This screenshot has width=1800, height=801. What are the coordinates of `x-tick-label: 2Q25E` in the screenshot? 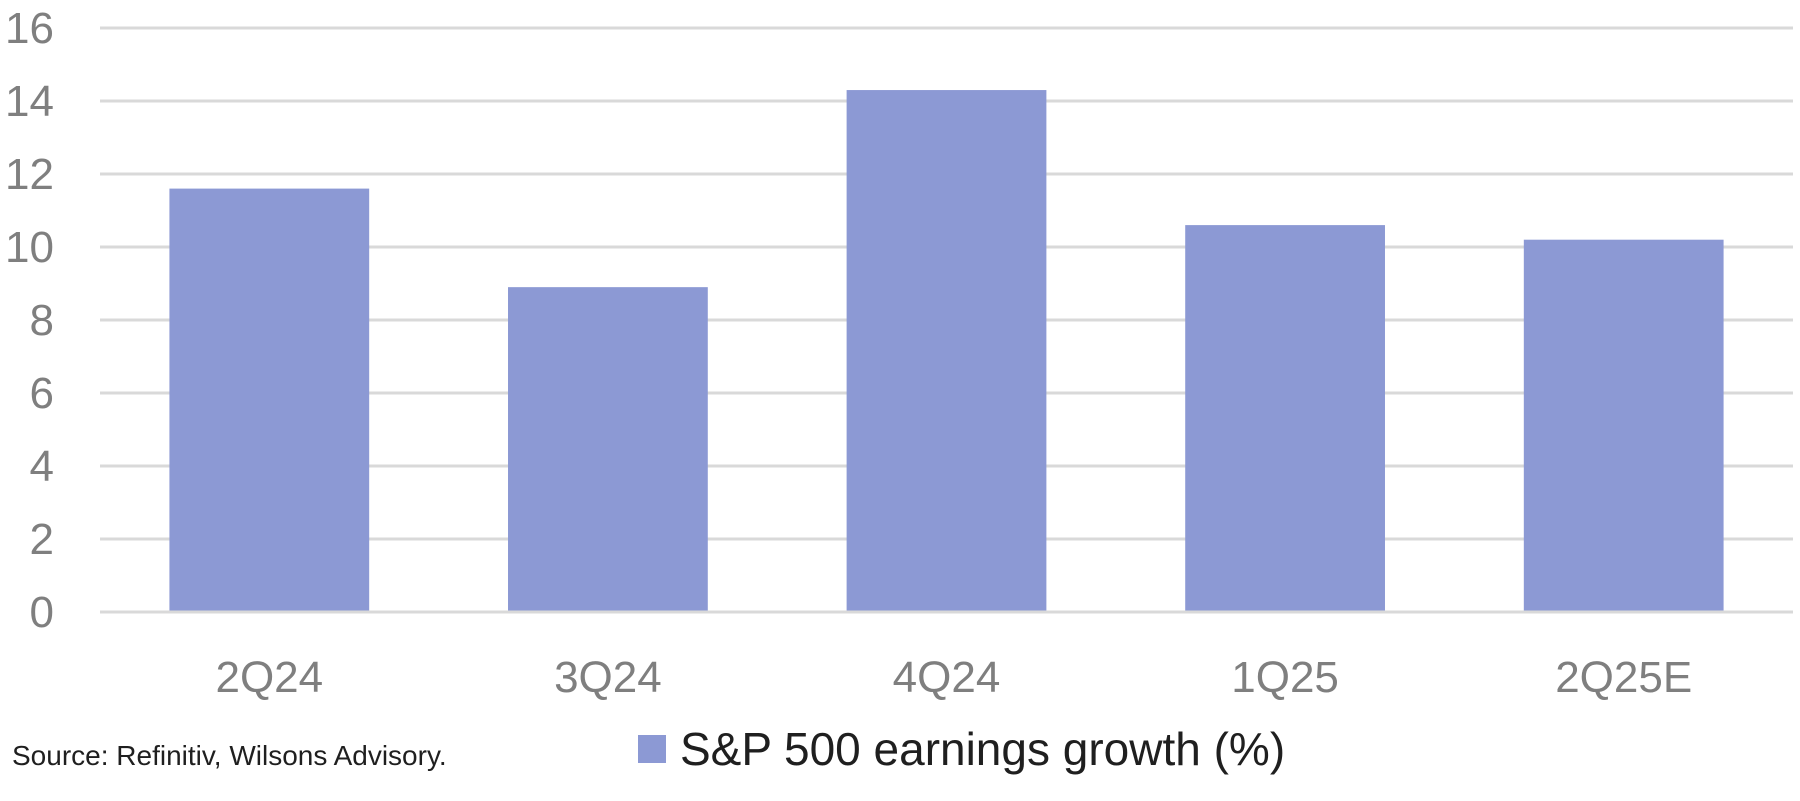 It's located at (1623, 677).